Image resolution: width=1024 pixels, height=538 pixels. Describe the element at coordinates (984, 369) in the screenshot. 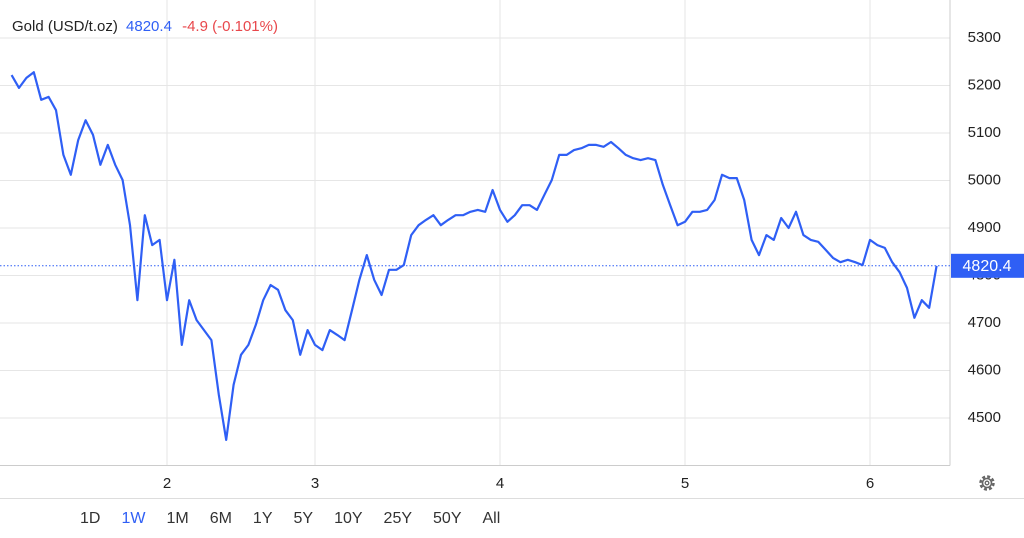

I see `y-tick-label: 4600` at that location.